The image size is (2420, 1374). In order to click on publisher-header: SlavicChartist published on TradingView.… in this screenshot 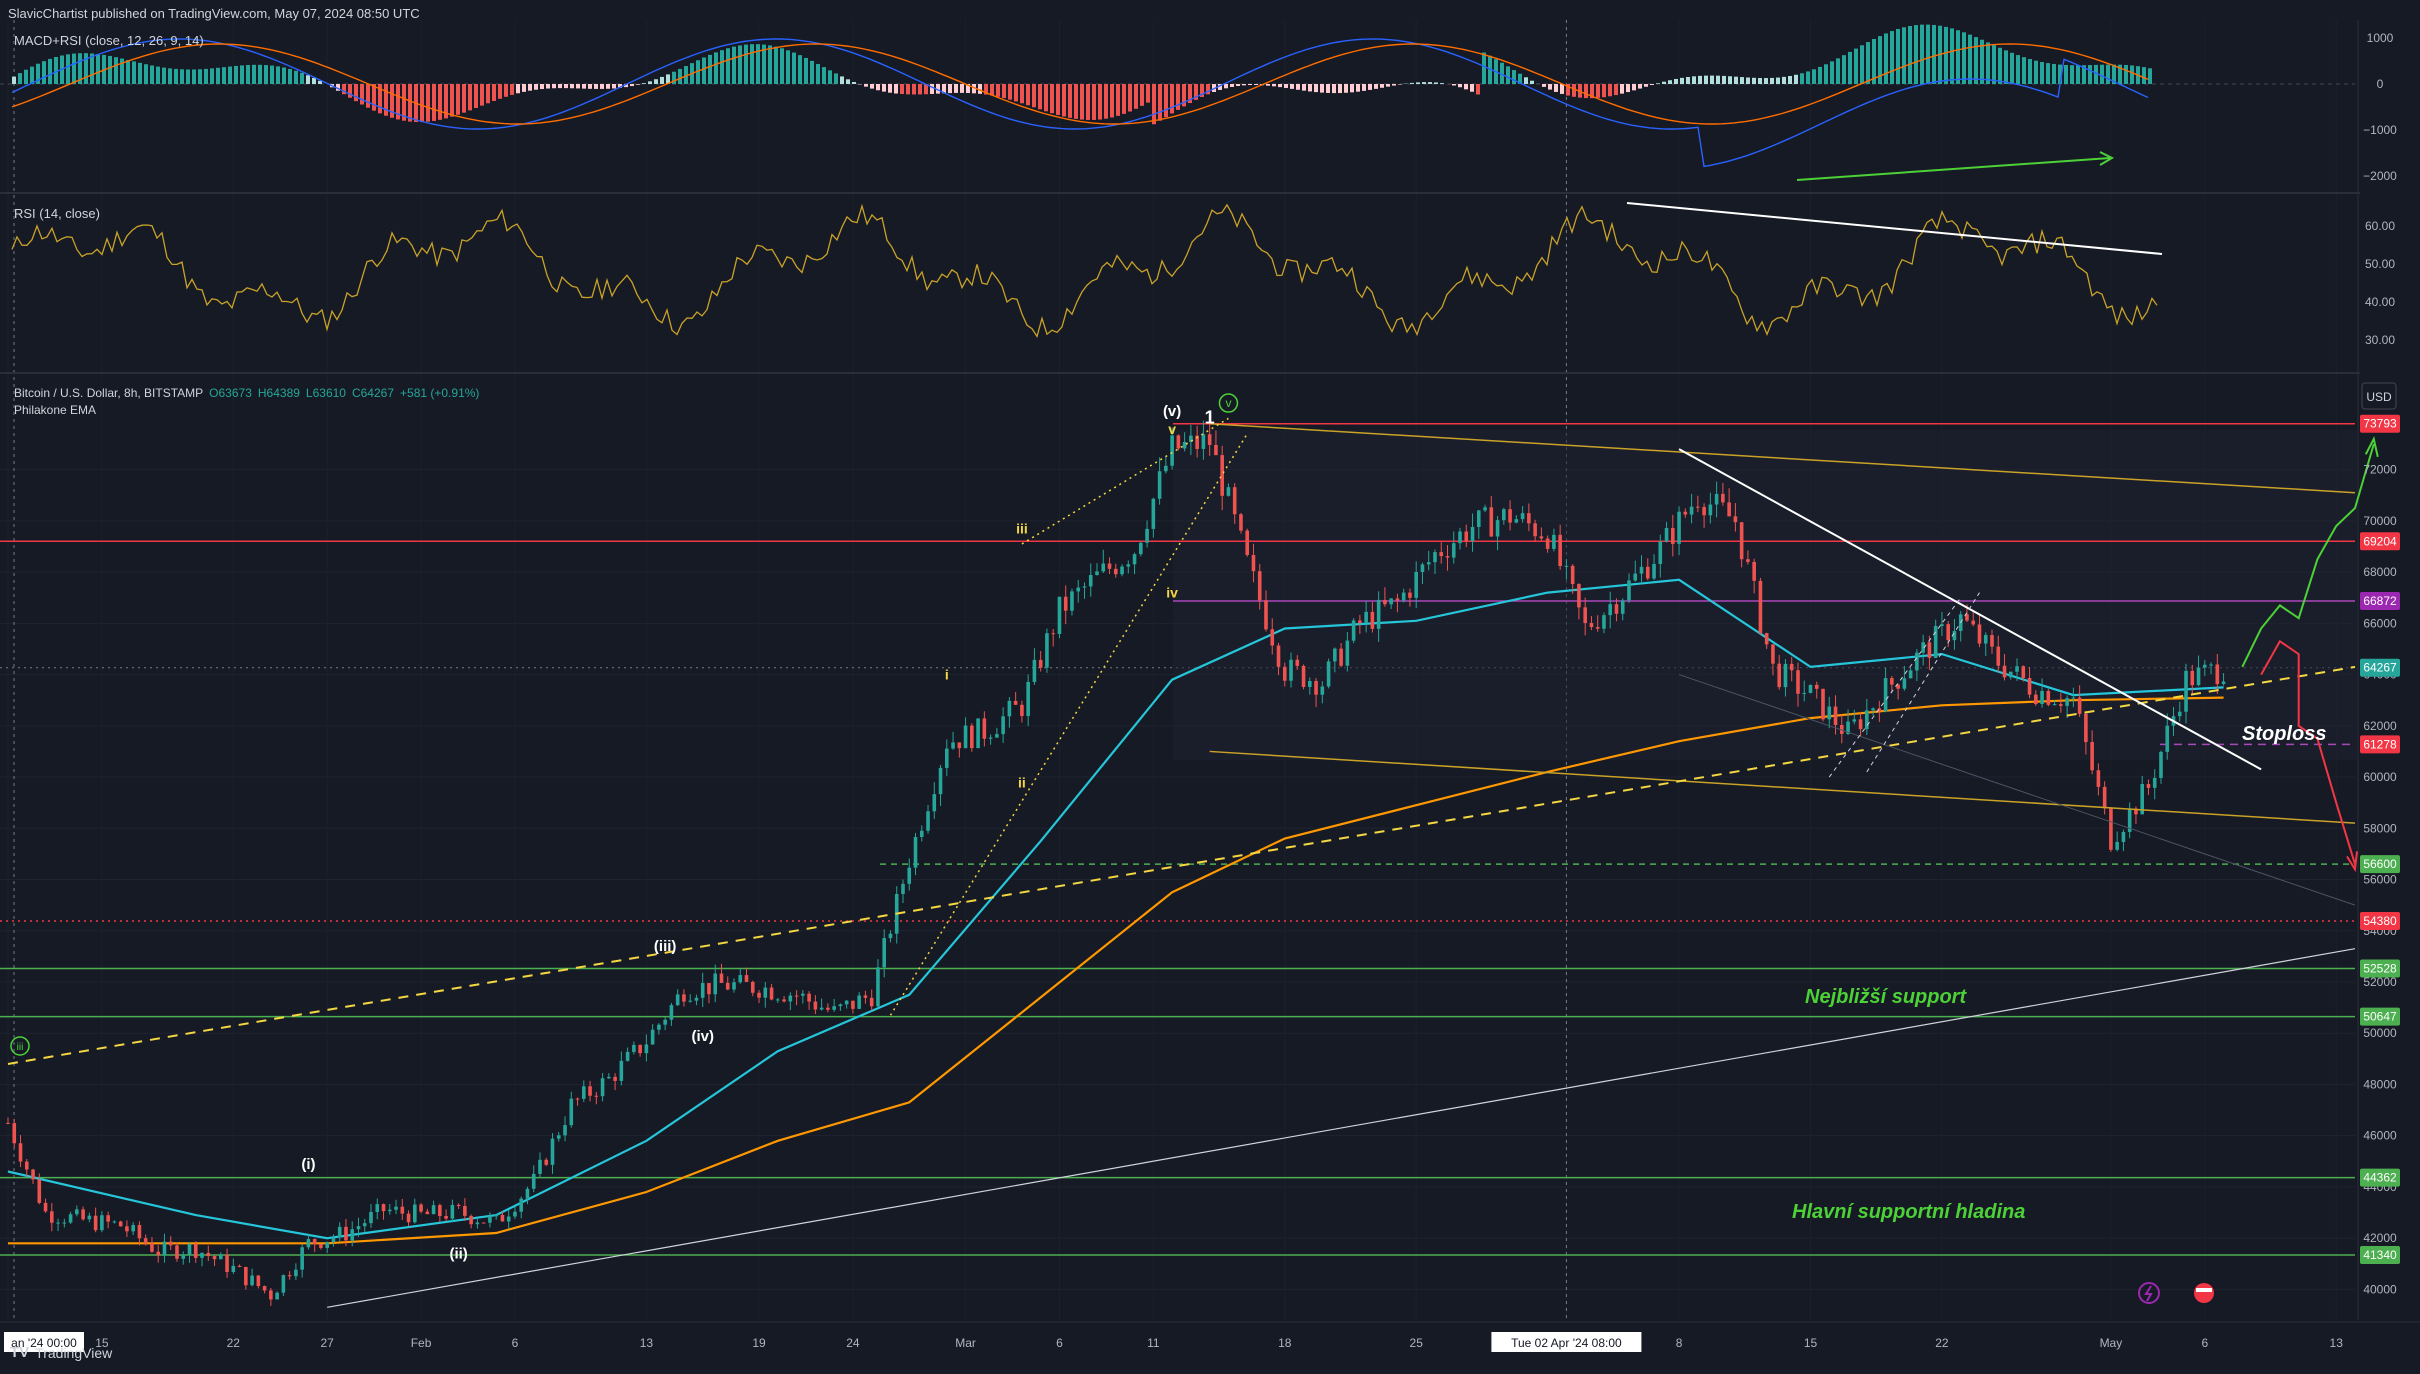, I will do `click(214, 13)`.